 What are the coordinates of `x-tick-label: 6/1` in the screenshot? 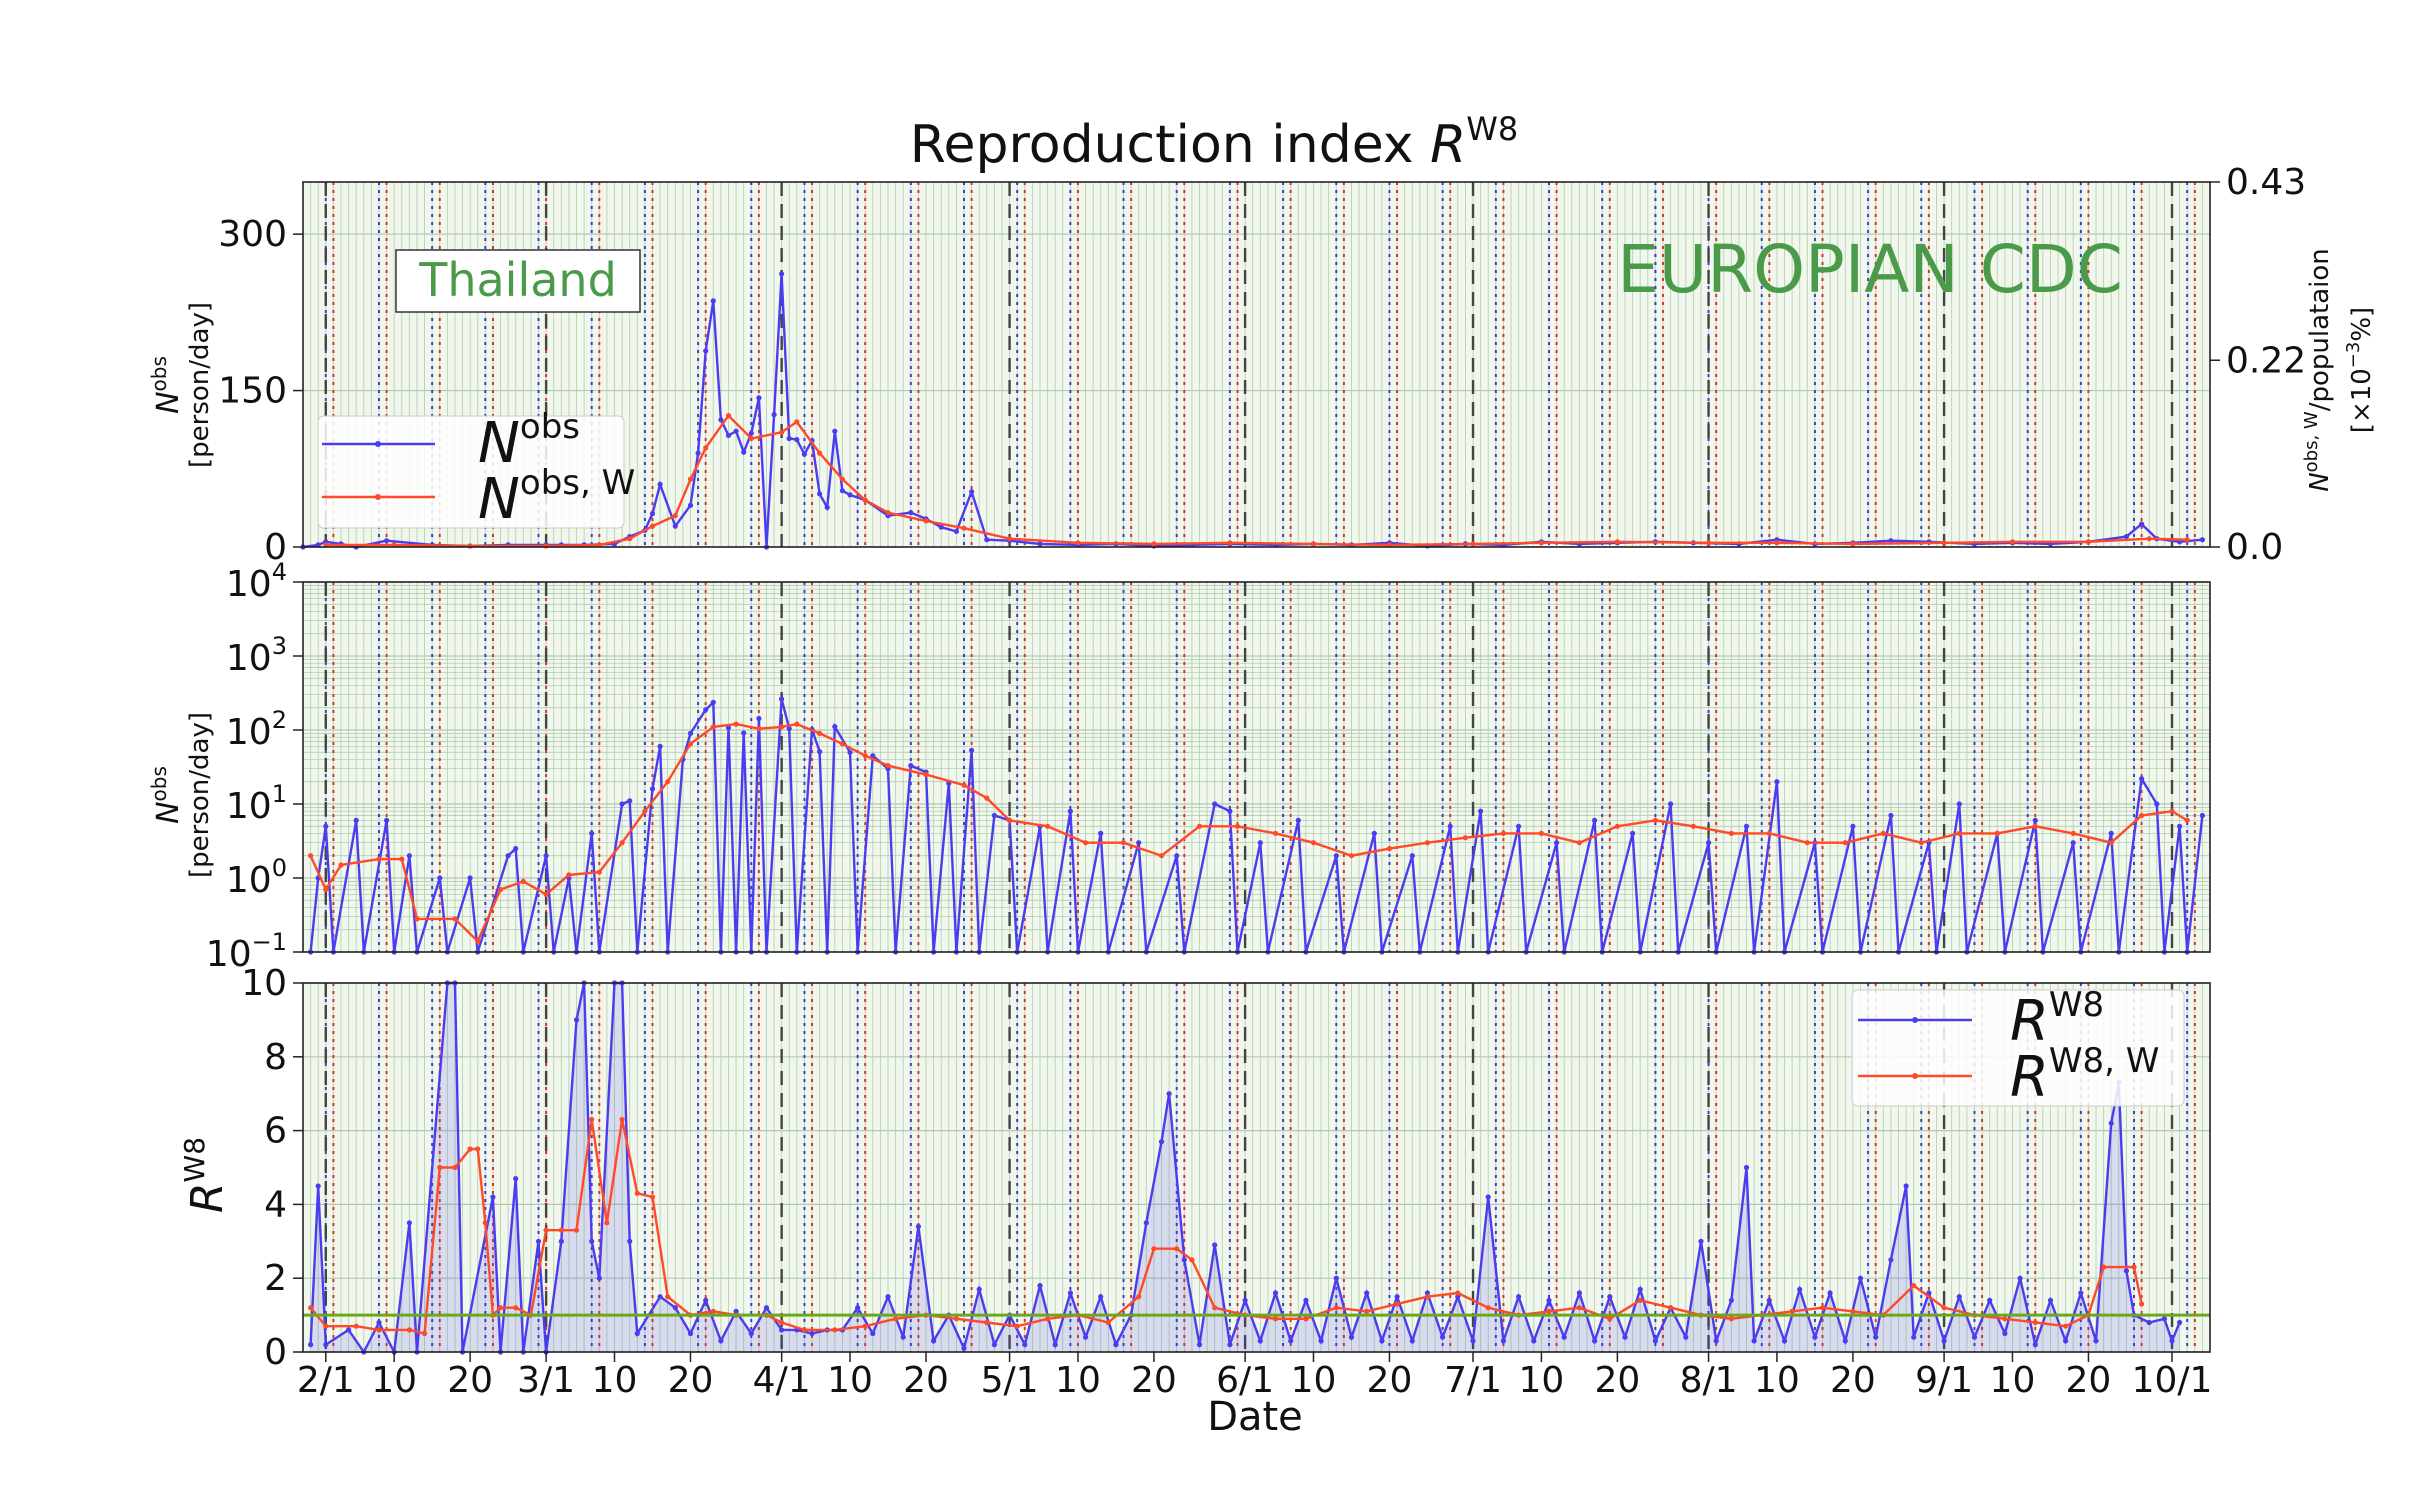 It's located at (1245, 1380).